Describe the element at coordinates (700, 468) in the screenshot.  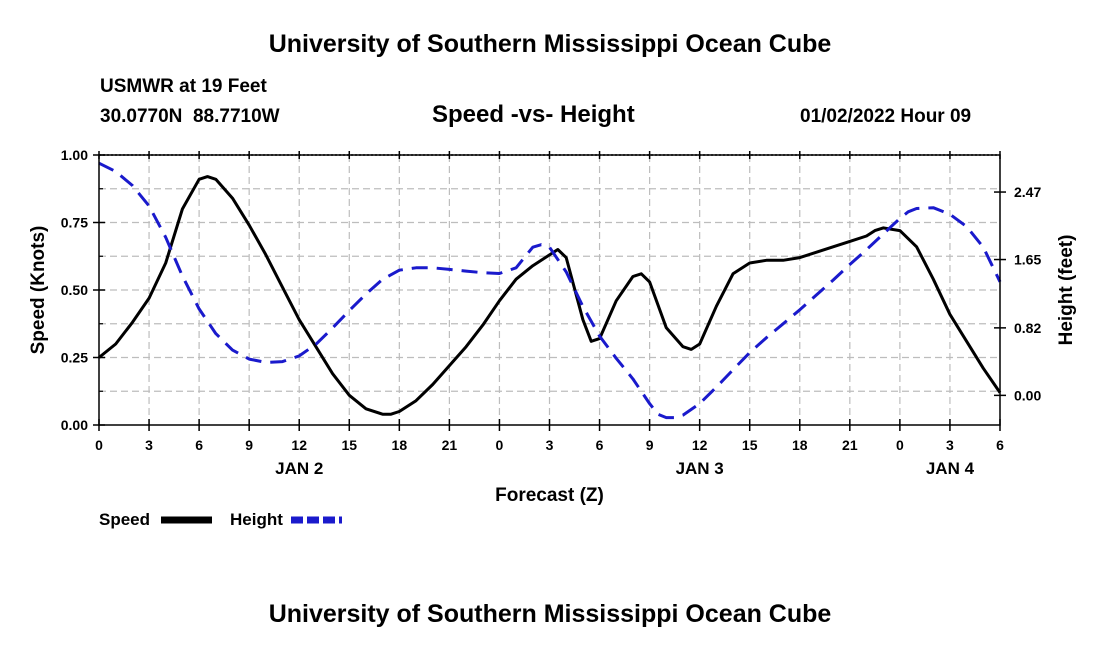
I see `date-label: JAN 3` at that location.